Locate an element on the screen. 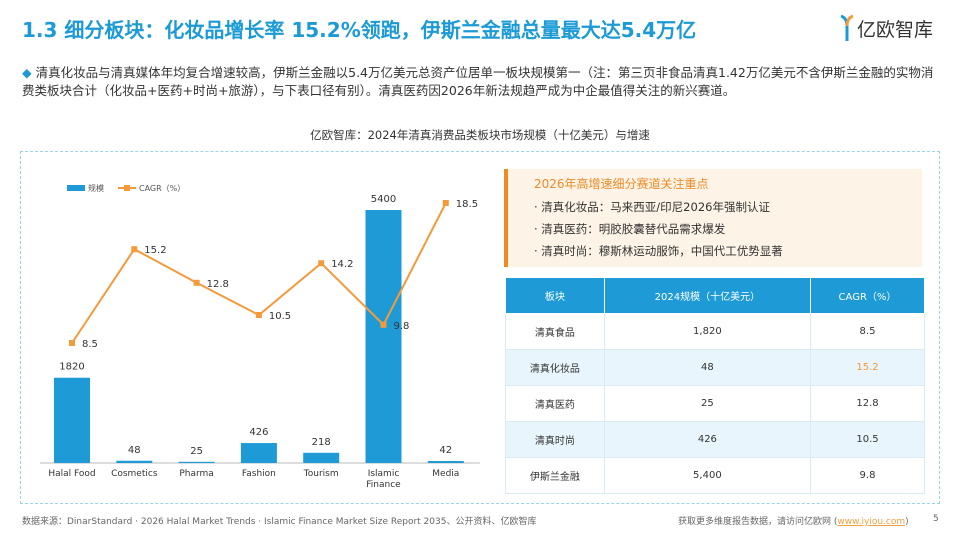 The width and height of the screenshot is (960, 540). table-row: 清真食品 1,820 8.5 is located at coordinates (715, 331).